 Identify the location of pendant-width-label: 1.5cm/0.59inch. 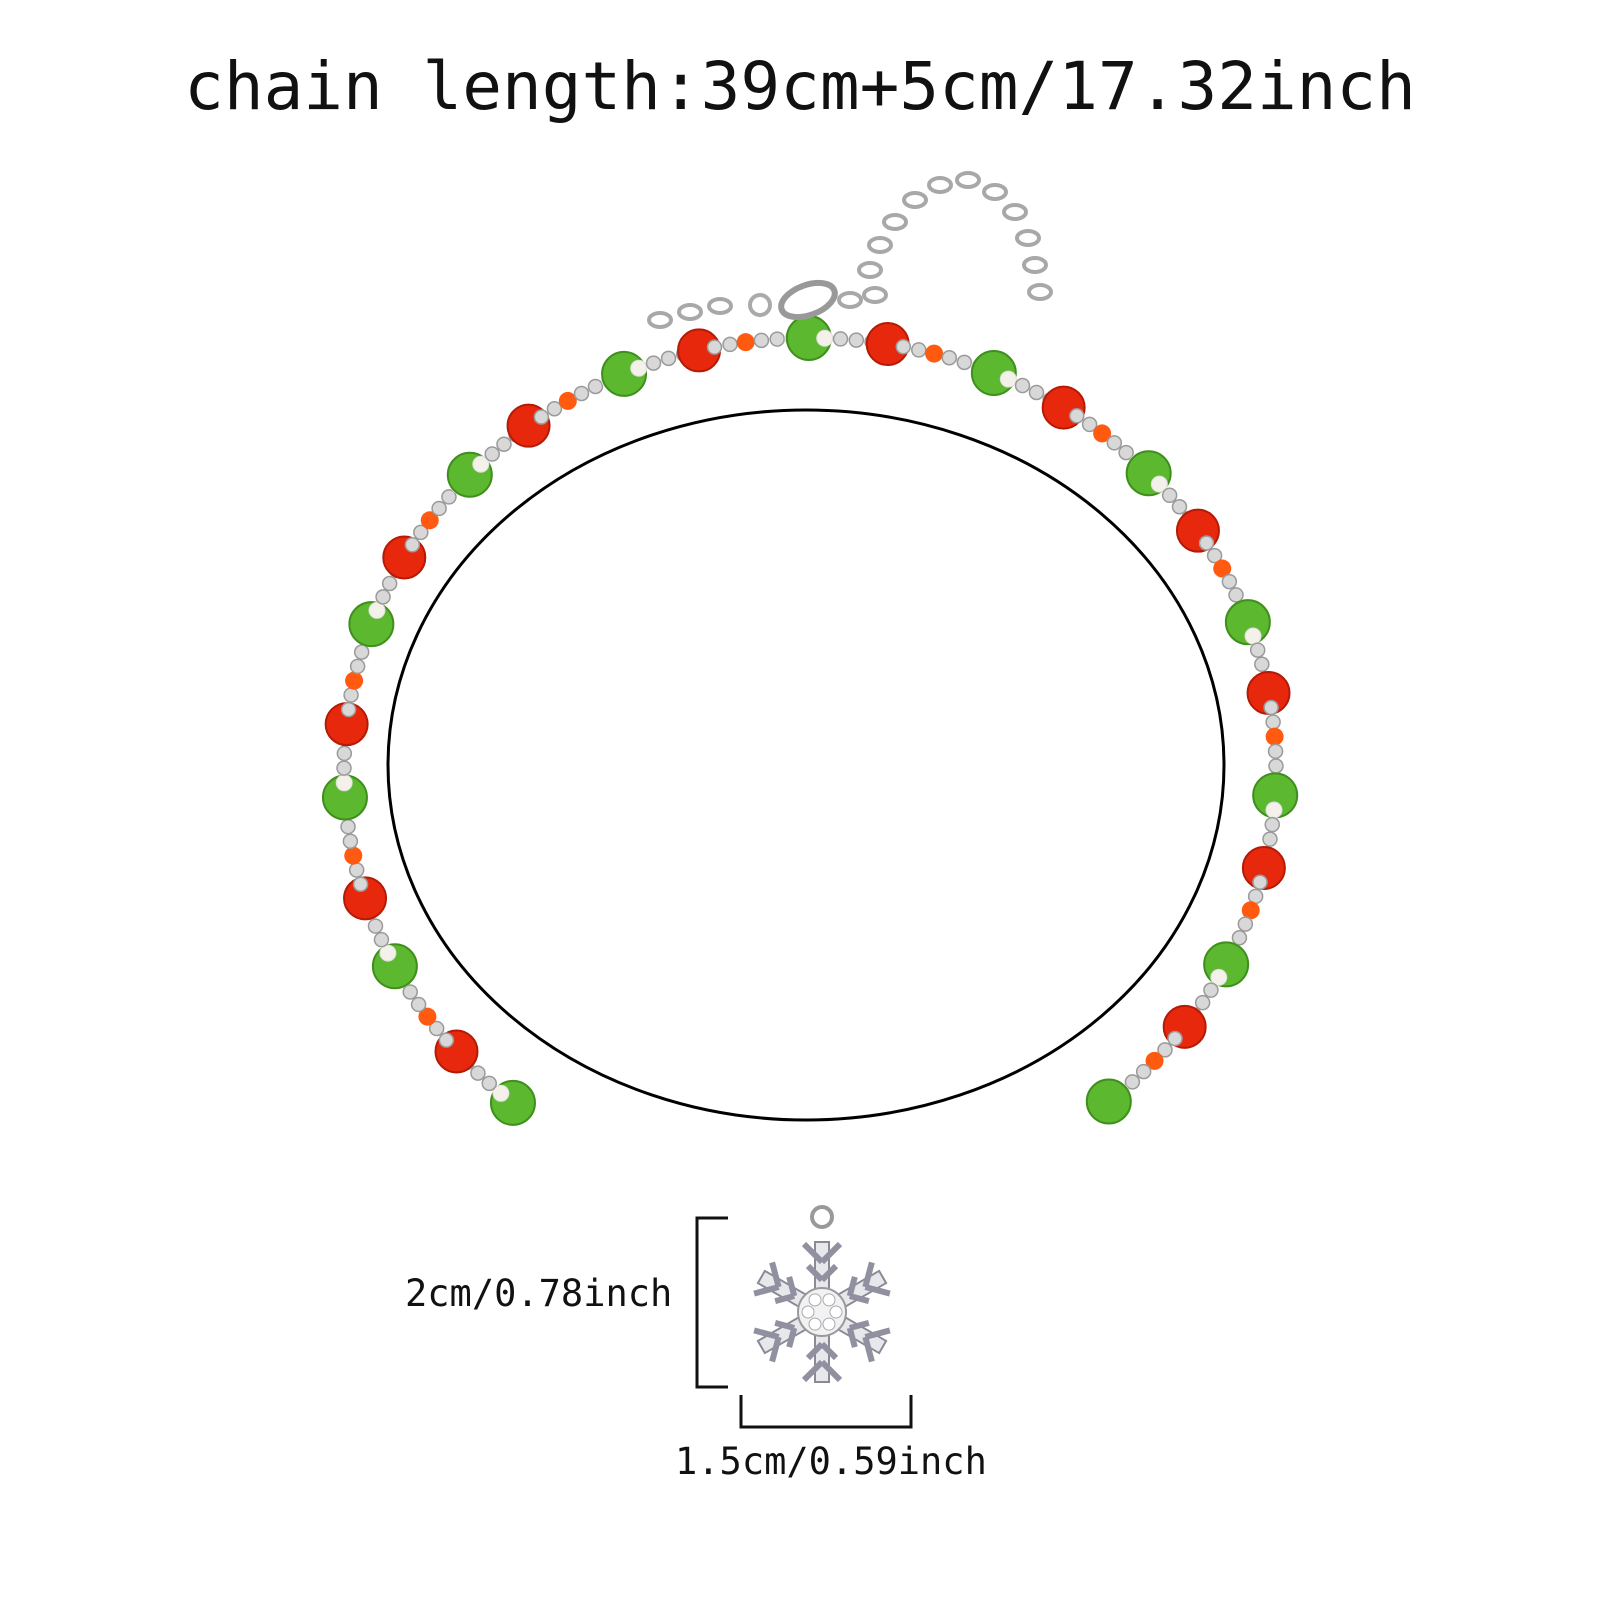
(831, 1461).